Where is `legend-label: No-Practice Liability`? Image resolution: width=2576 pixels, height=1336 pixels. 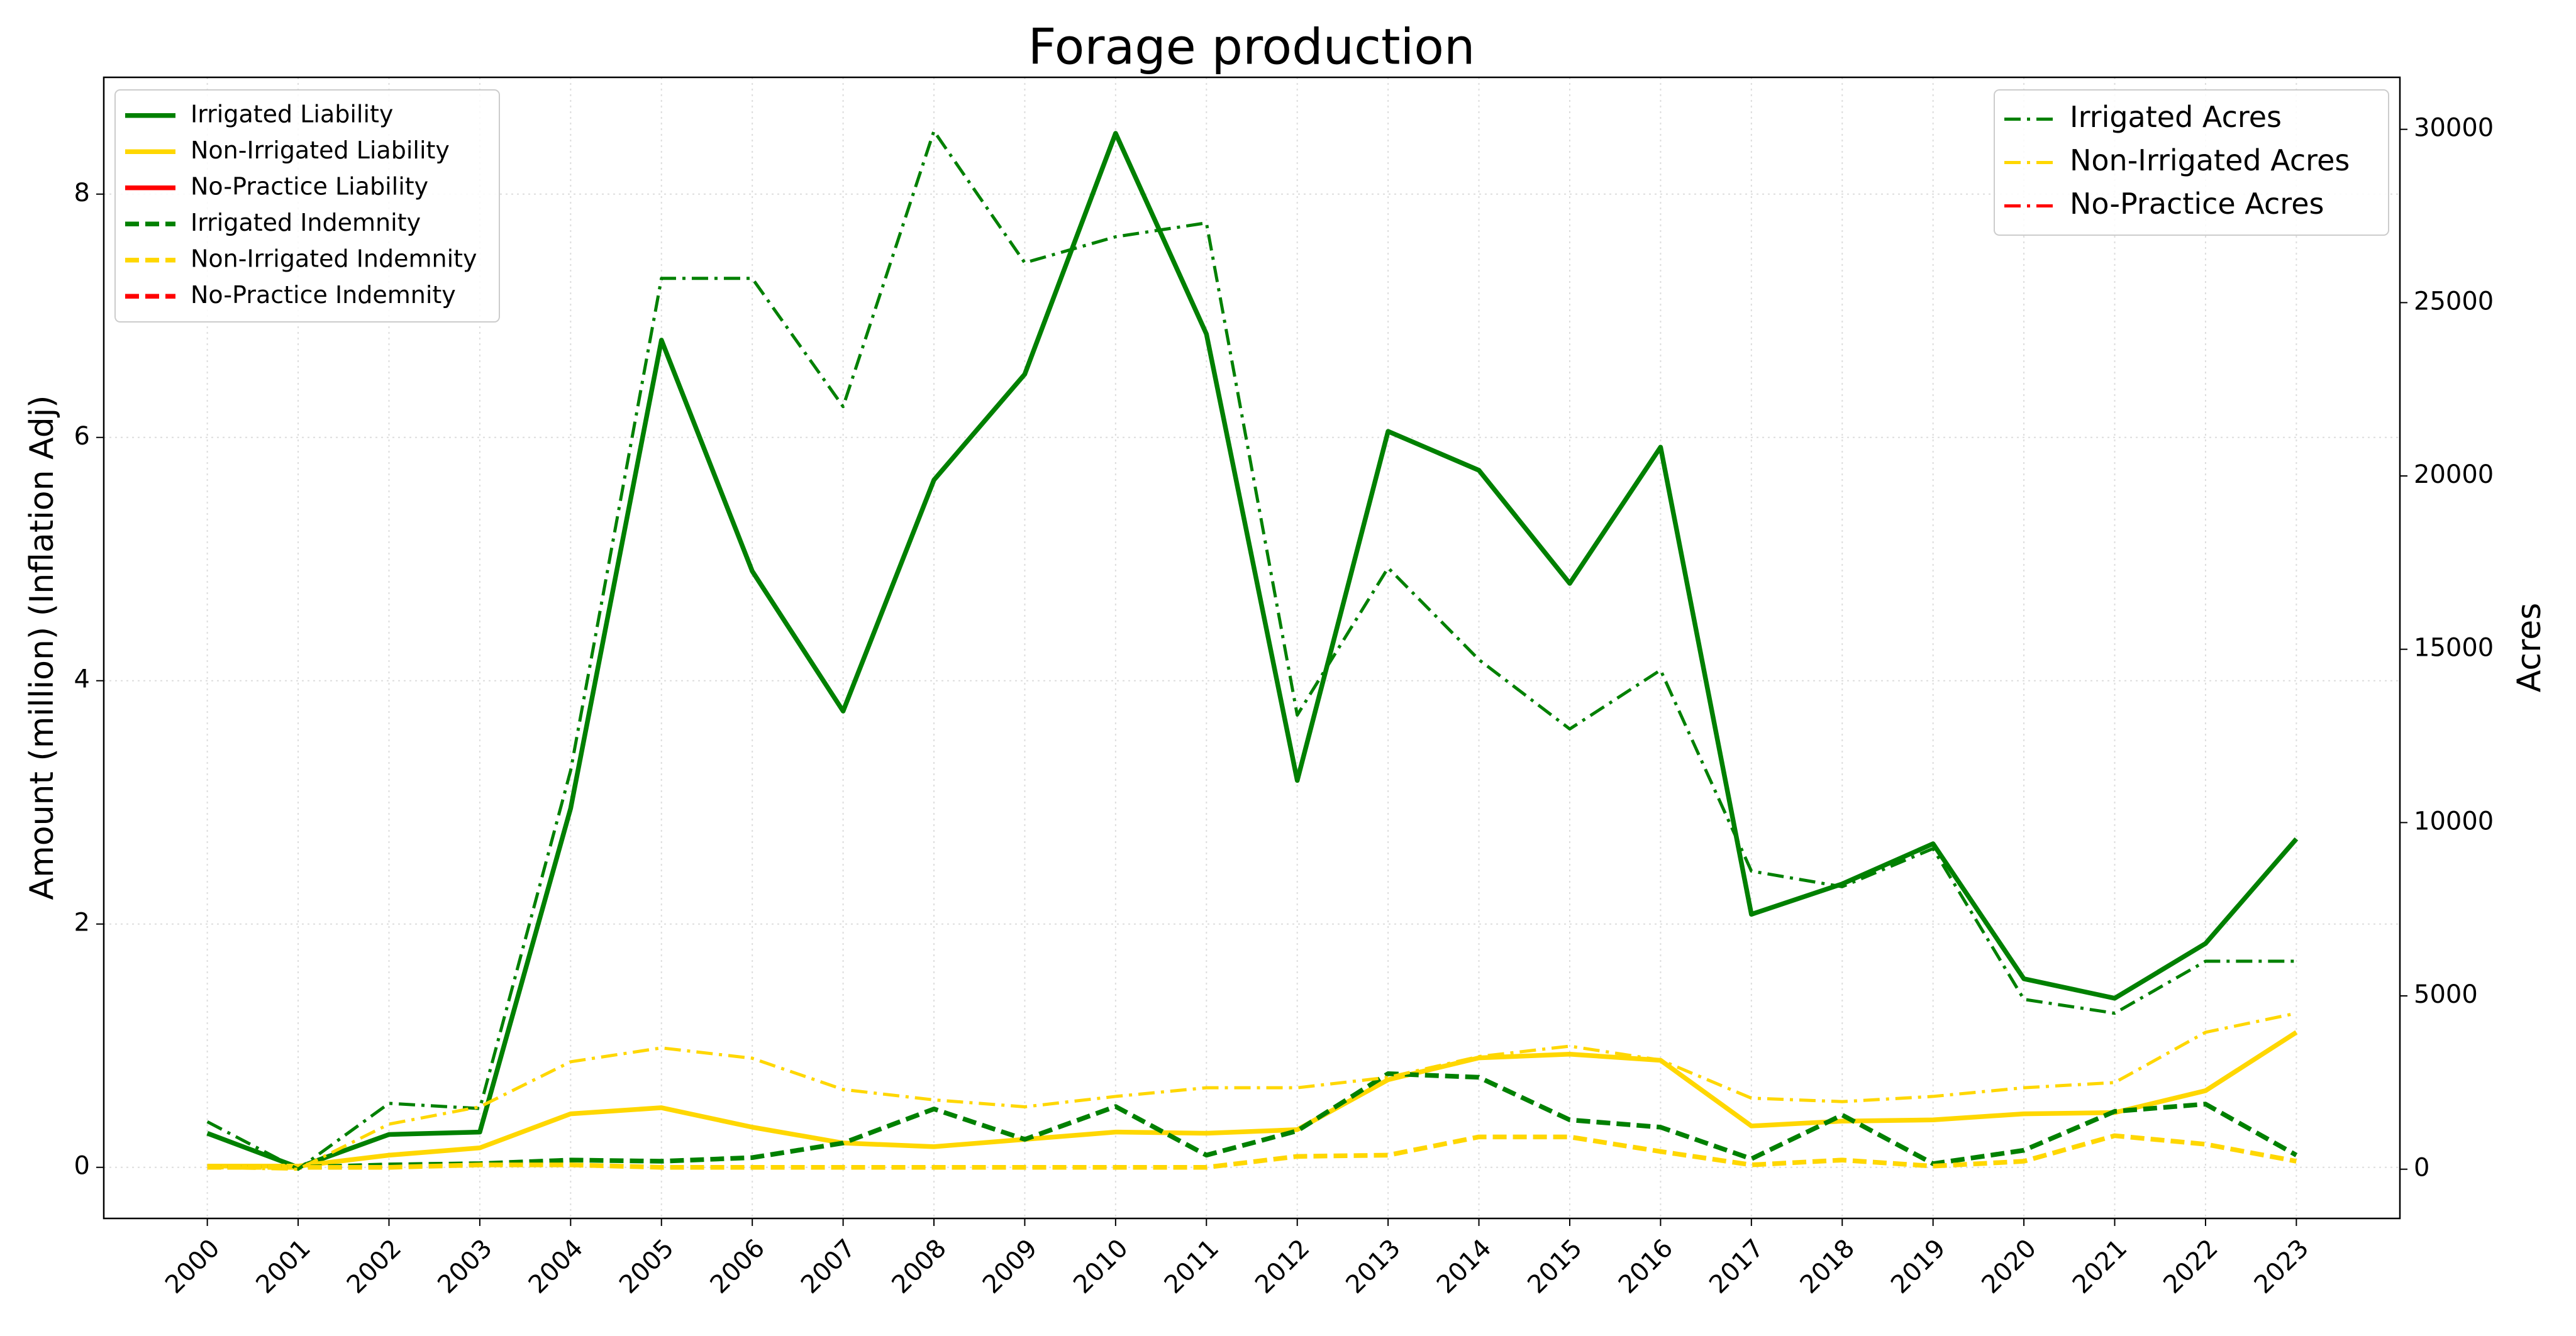
legend-label: No-Practice Liability is located at coordinates (309, 186).